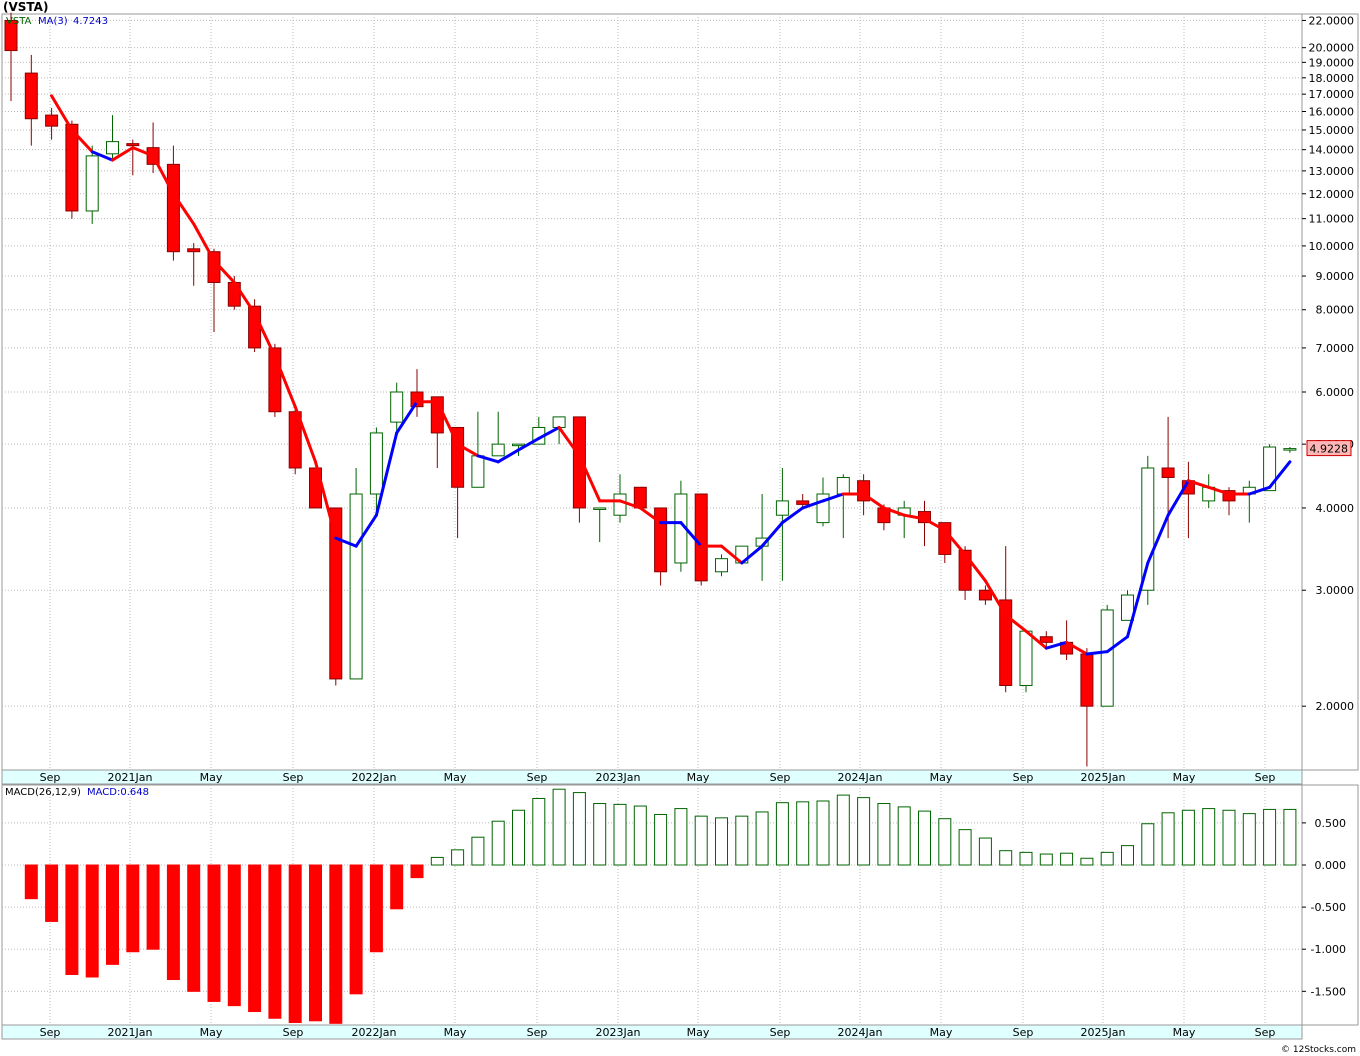  Describe the element at coordinates (618, 1032) in the screenshot. I see `macd-x-tick-label: 2023Jan` at that location.